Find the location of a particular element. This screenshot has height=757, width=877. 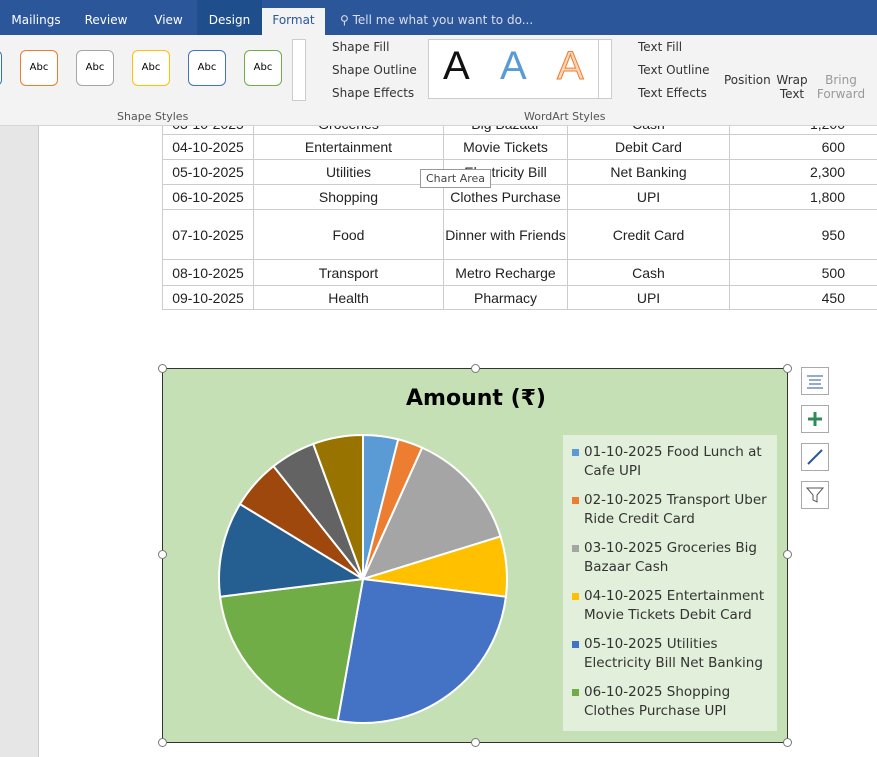

chart-filters-button is located at coordinates (815, 495).